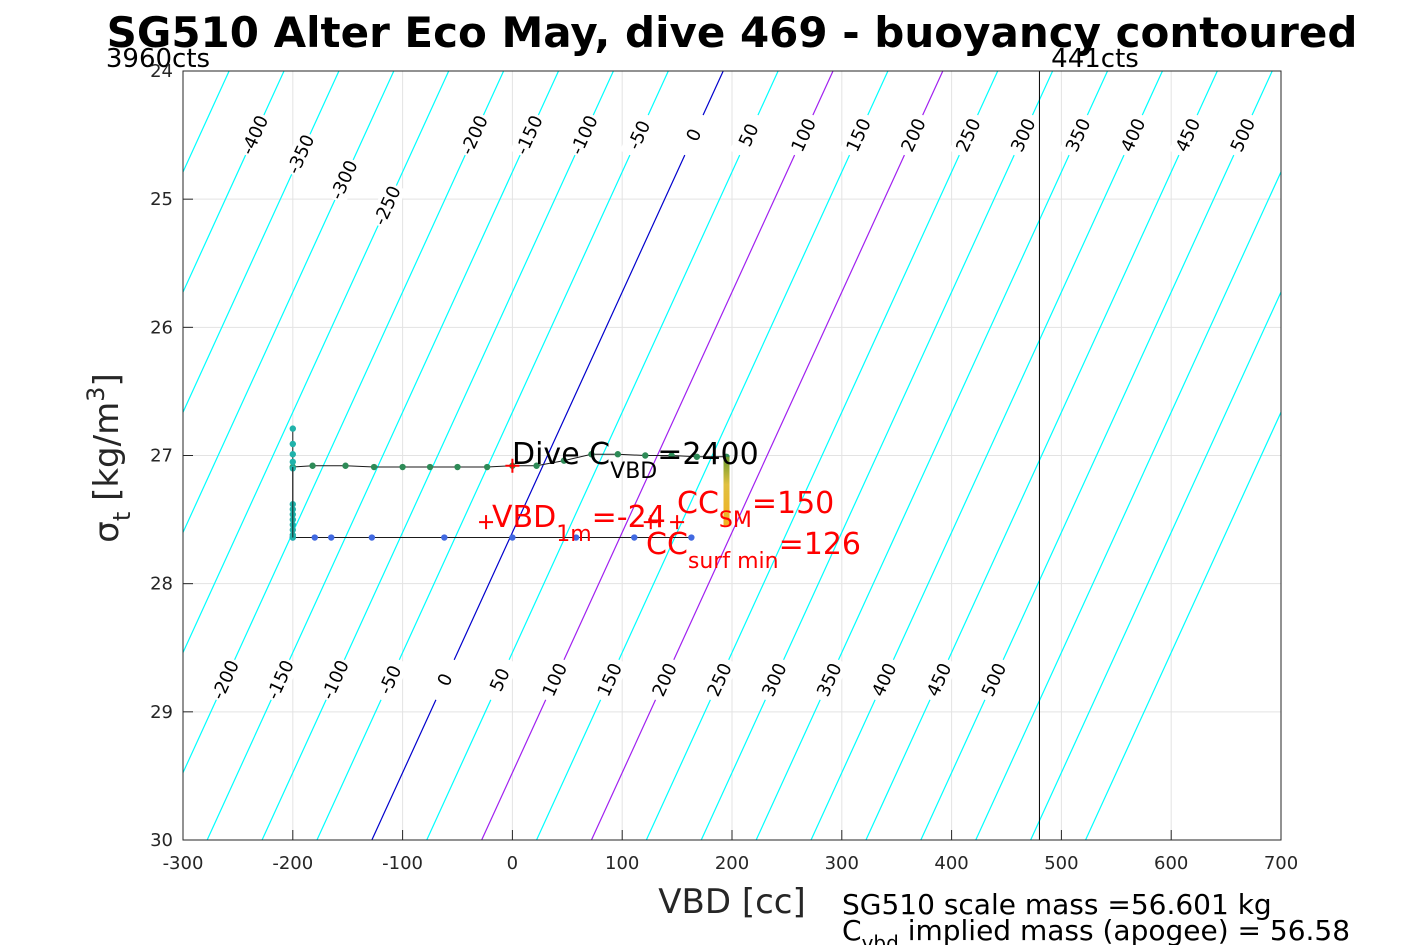 This screenshot has width=1417, height=945. I want to click on x-tick-label: 100, so click(622, 863).